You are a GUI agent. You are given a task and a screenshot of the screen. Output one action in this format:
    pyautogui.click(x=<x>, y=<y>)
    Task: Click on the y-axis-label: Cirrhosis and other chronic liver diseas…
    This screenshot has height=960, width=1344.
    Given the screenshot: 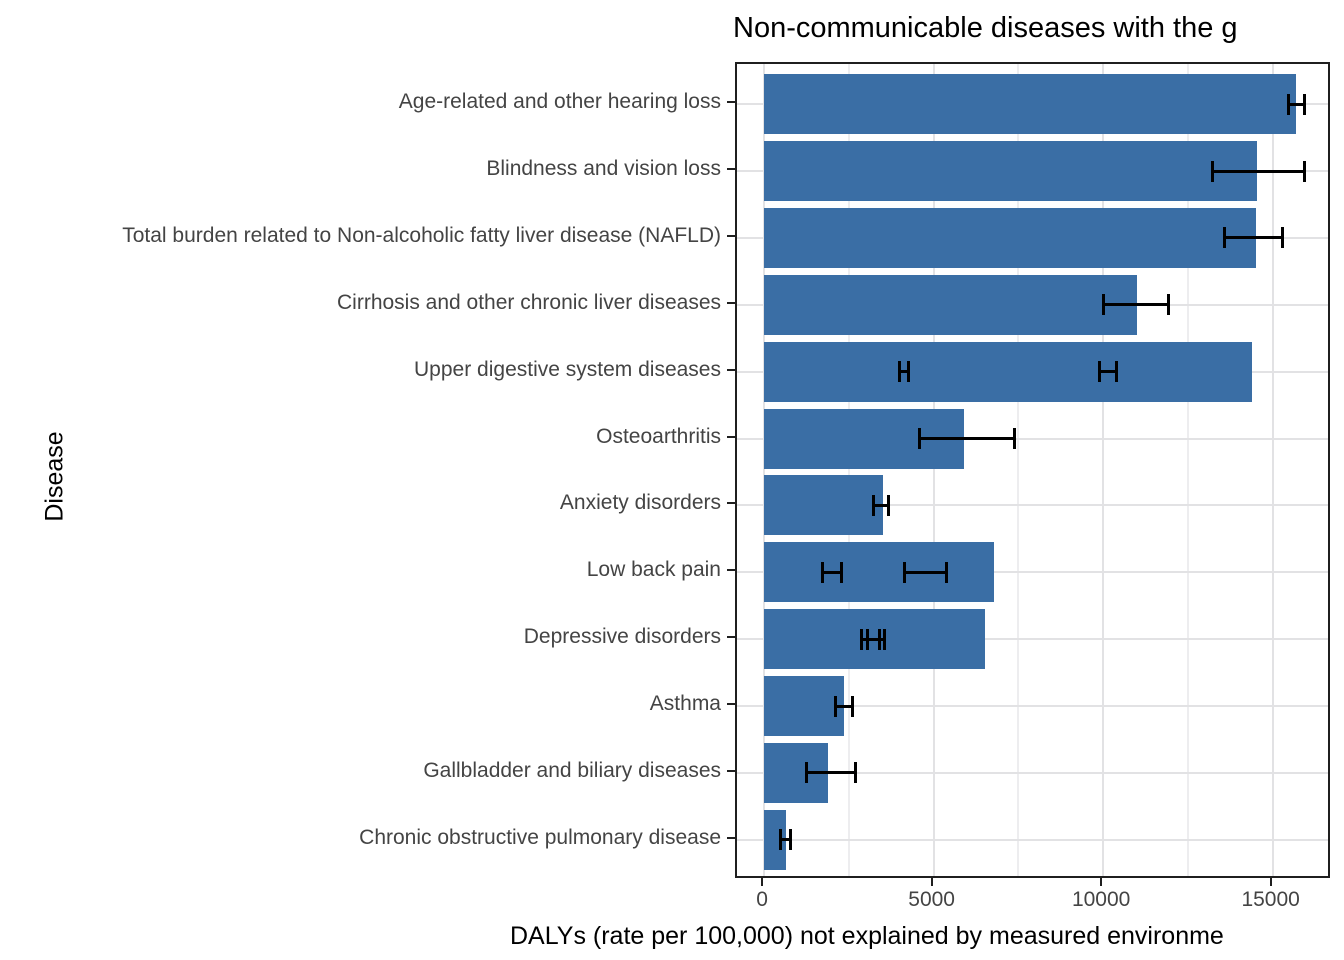 What is the action you would take?
    pyautogui.click(x=529, y=302)
    